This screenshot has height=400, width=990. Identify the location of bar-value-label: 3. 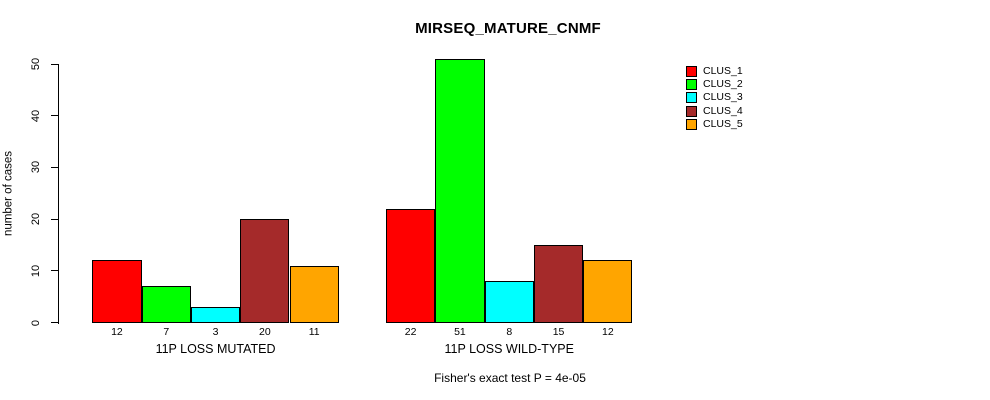
(215, 331).